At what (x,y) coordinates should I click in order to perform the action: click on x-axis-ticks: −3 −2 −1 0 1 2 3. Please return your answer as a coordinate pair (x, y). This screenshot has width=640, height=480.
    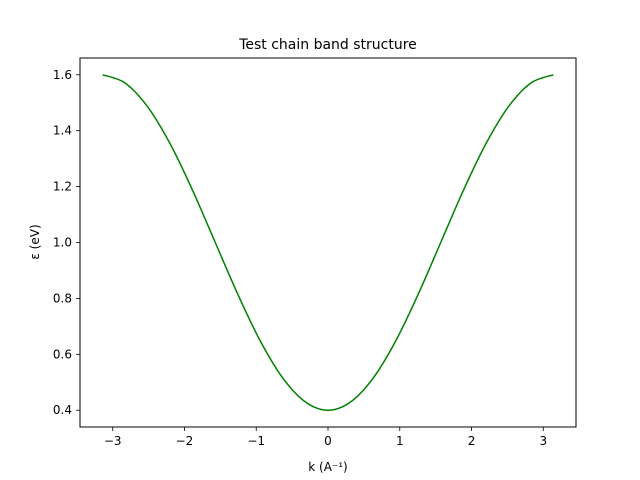
    Looking at the image, I should click on (325, 437).